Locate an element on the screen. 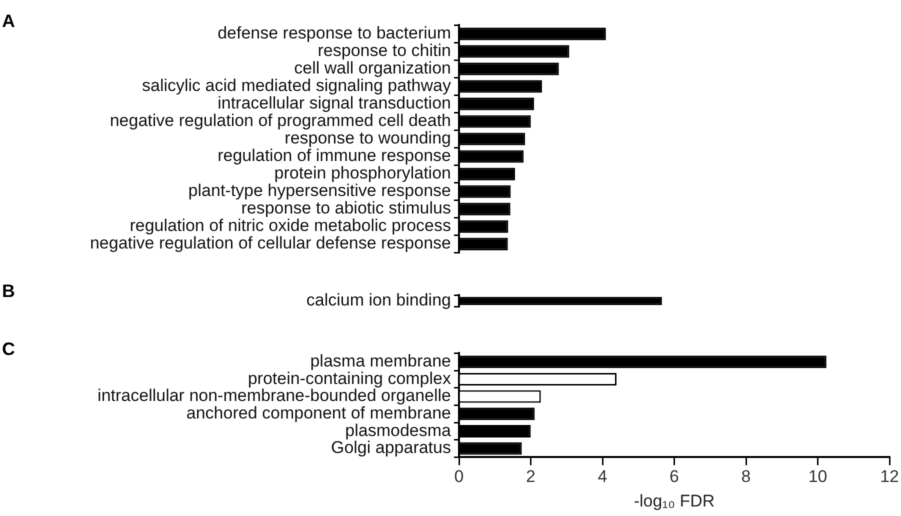  y-tick-label: protein-containing complex is located at coordinates (350, 378).